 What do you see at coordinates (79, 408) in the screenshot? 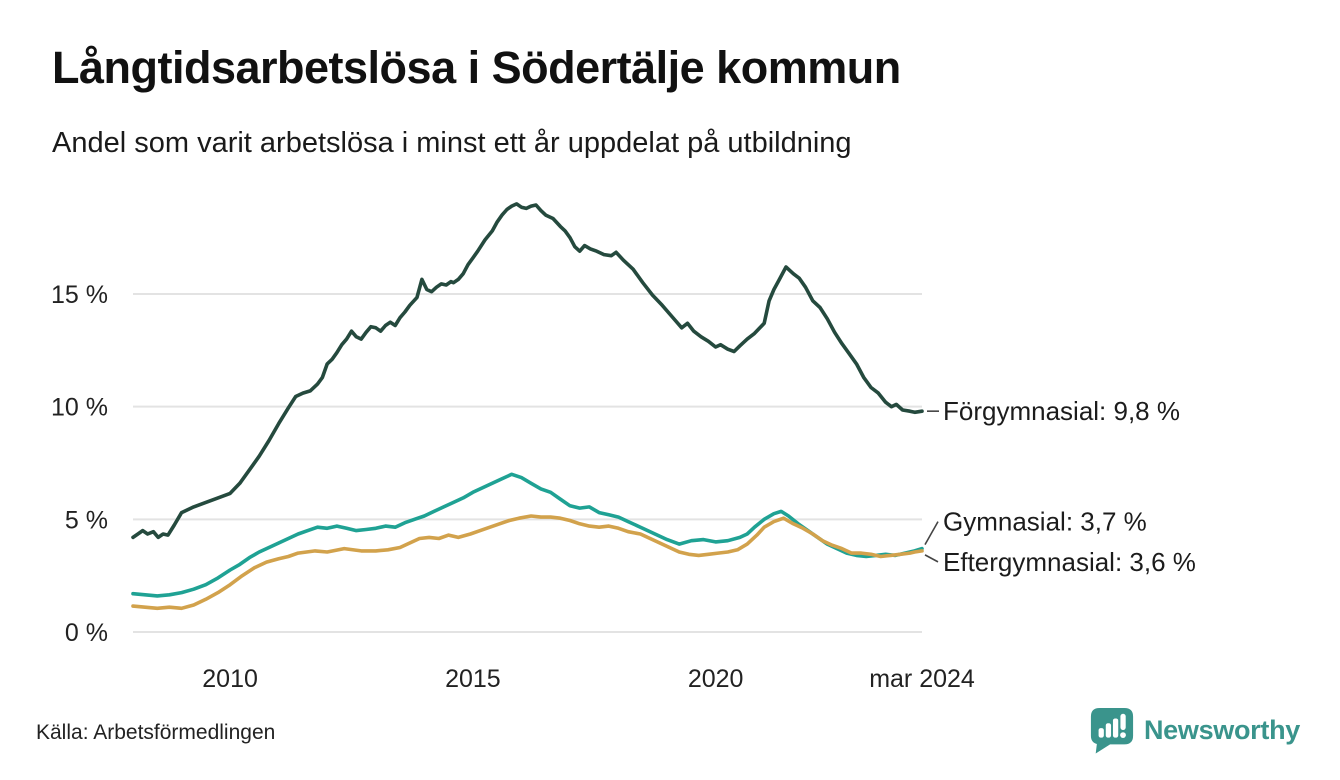
I see `y-tick-label: 10 %` at bounding box center [79, 408].